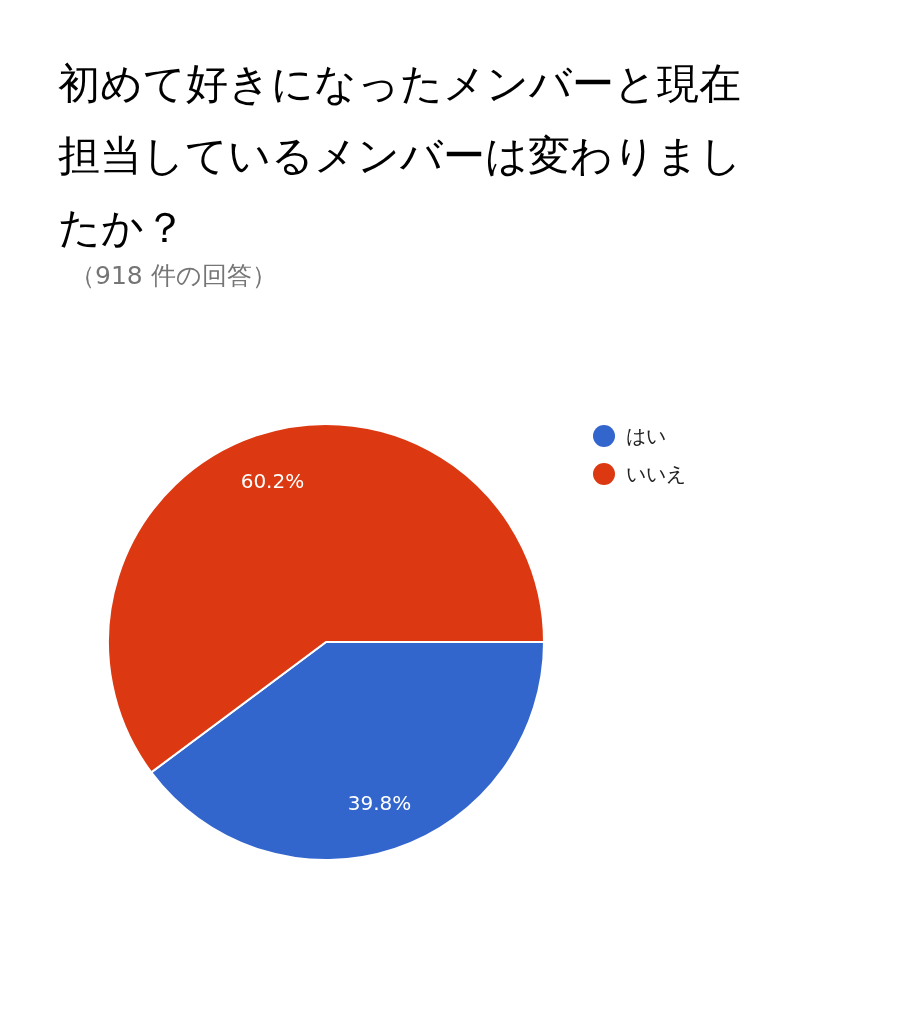 The width and height of the screenshot is (914, 1024). Describe the element at coordinates (400, 155) in the screenshot. I see `chart-title: 初めて好きになったメンバーと現在担当しているメンバーは変わりましたか？` at that location.